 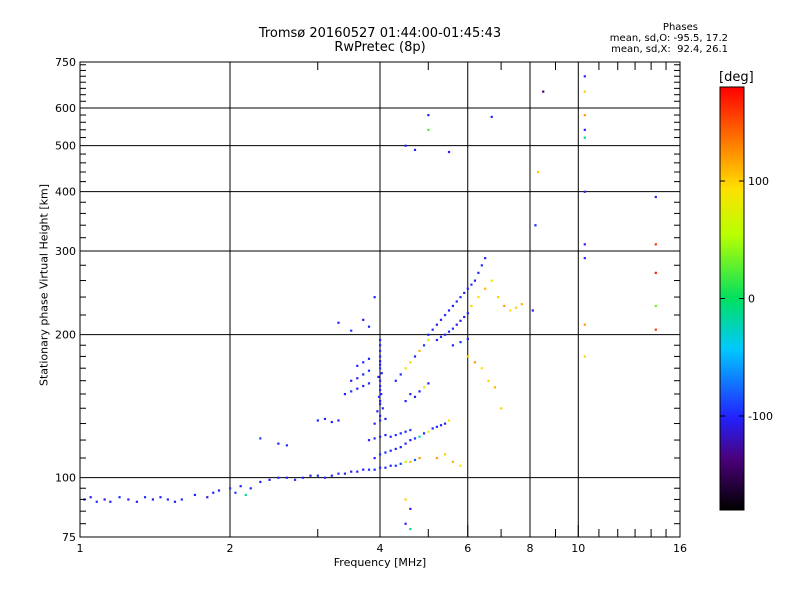 What do you see at coordinates (65, 62) in the screenshot?
I see `y-tick-label: 750` at bounding box center [65, 62].